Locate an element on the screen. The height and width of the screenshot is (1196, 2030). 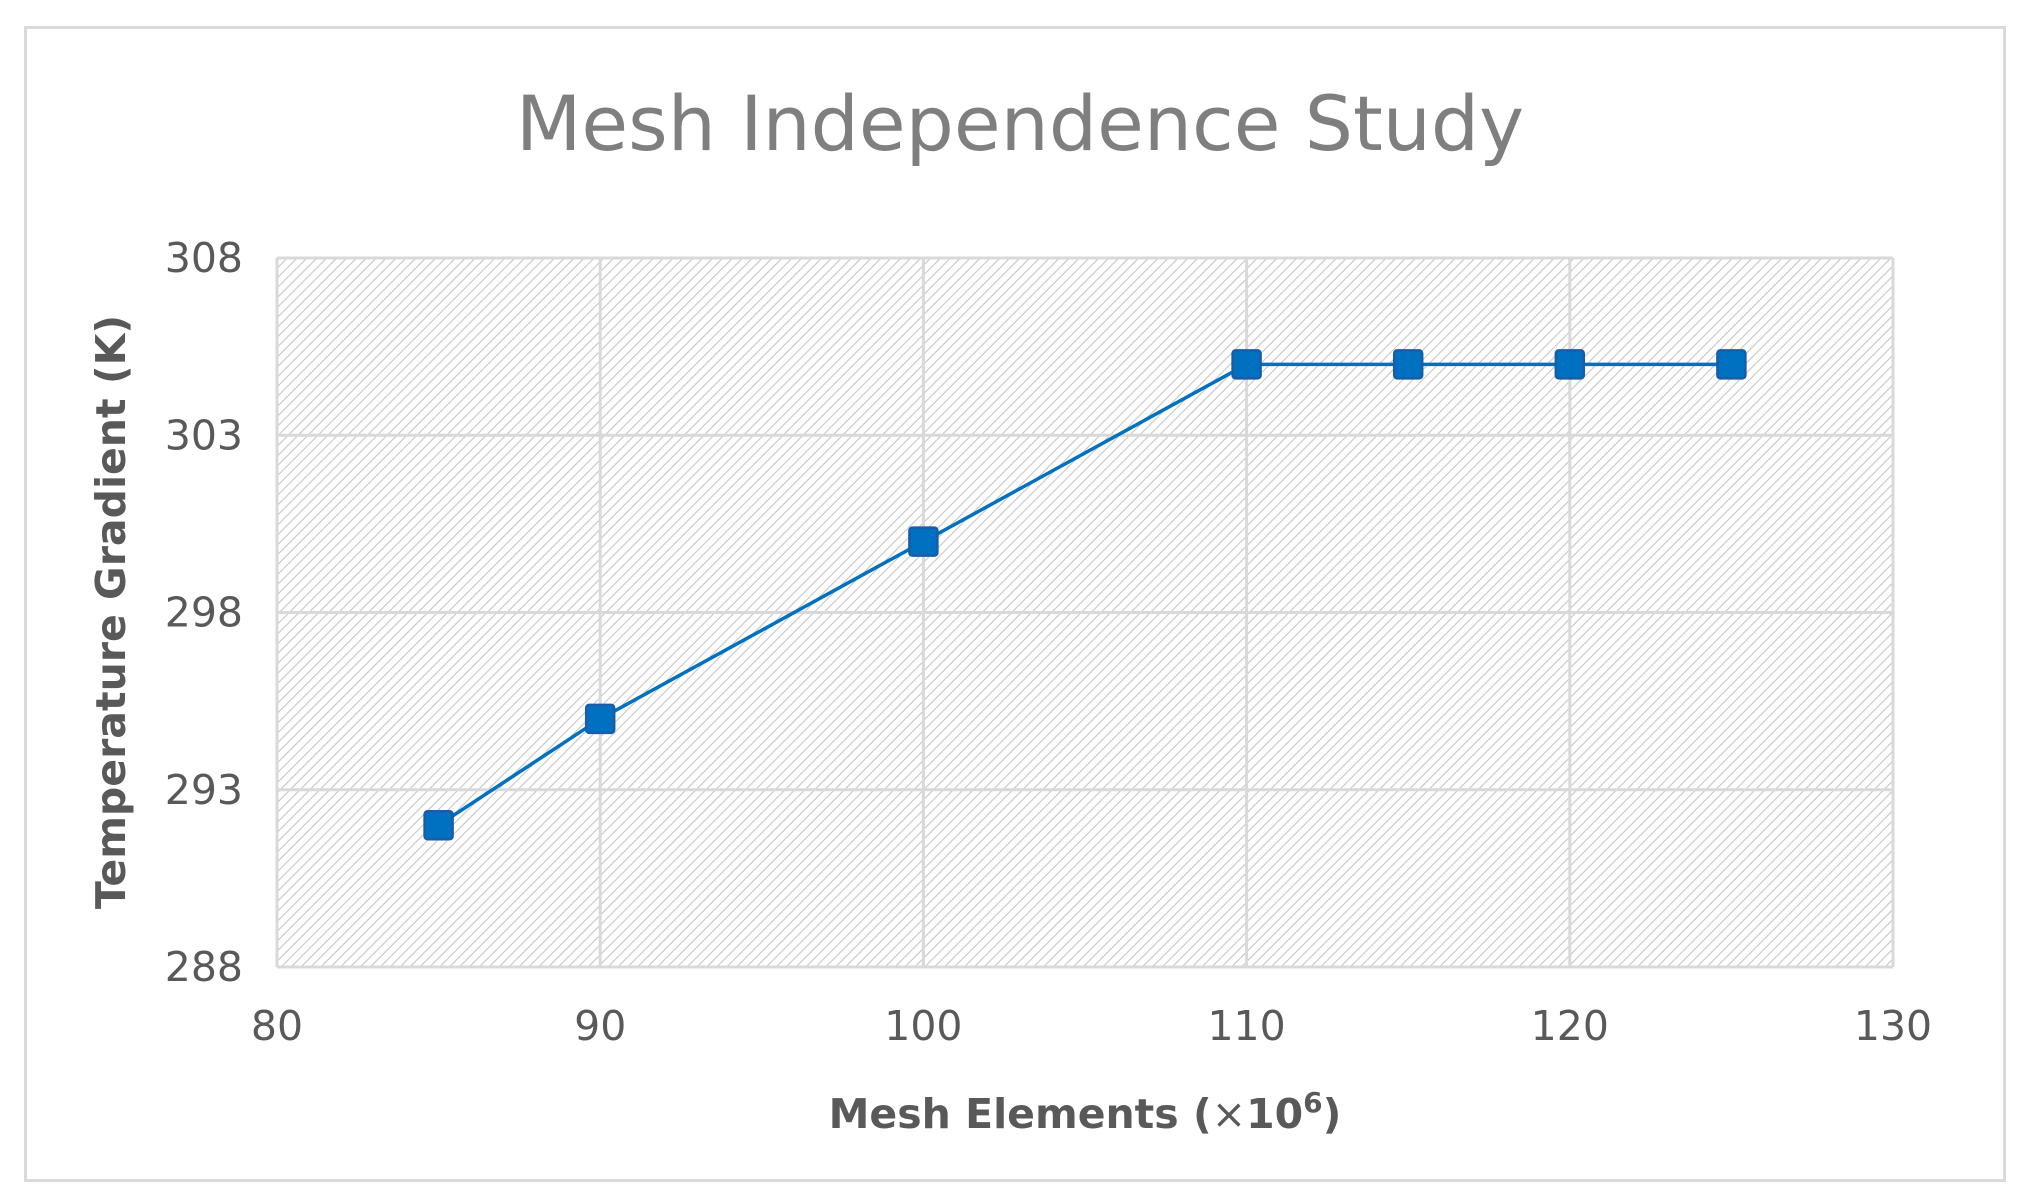
y-tick-label: 298 is located at coordinates (204, 613).